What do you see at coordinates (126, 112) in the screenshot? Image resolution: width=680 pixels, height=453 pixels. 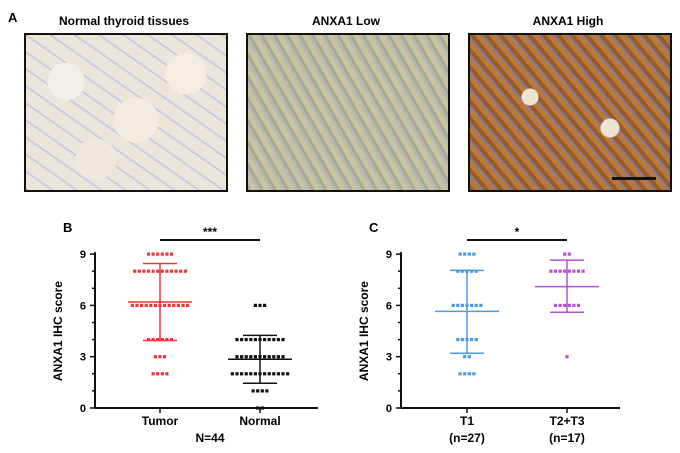 I see `normal-tissue-image` at bounding box center [126, 112].